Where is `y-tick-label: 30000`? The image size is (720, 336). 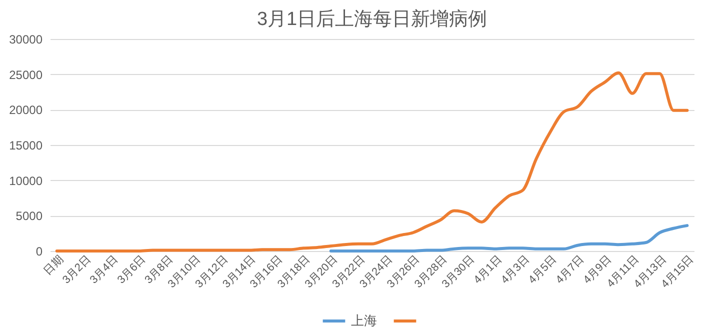 y-tick-label: 30000 is located at coordinates (26, 39).